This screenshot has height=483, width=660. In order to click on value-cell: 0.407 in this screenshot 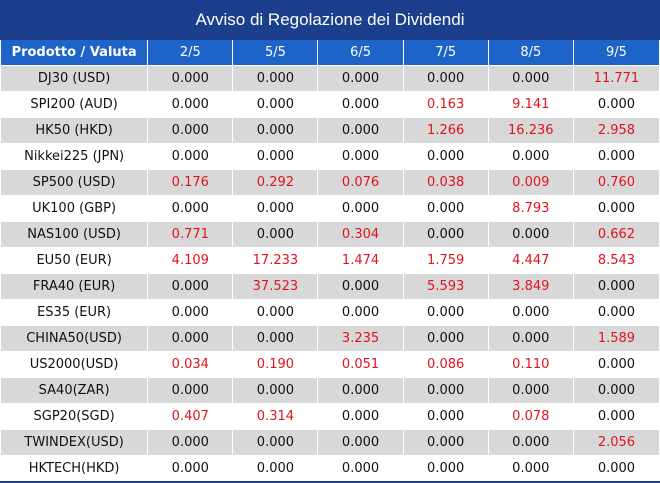, I will do `click(191, 416)`.